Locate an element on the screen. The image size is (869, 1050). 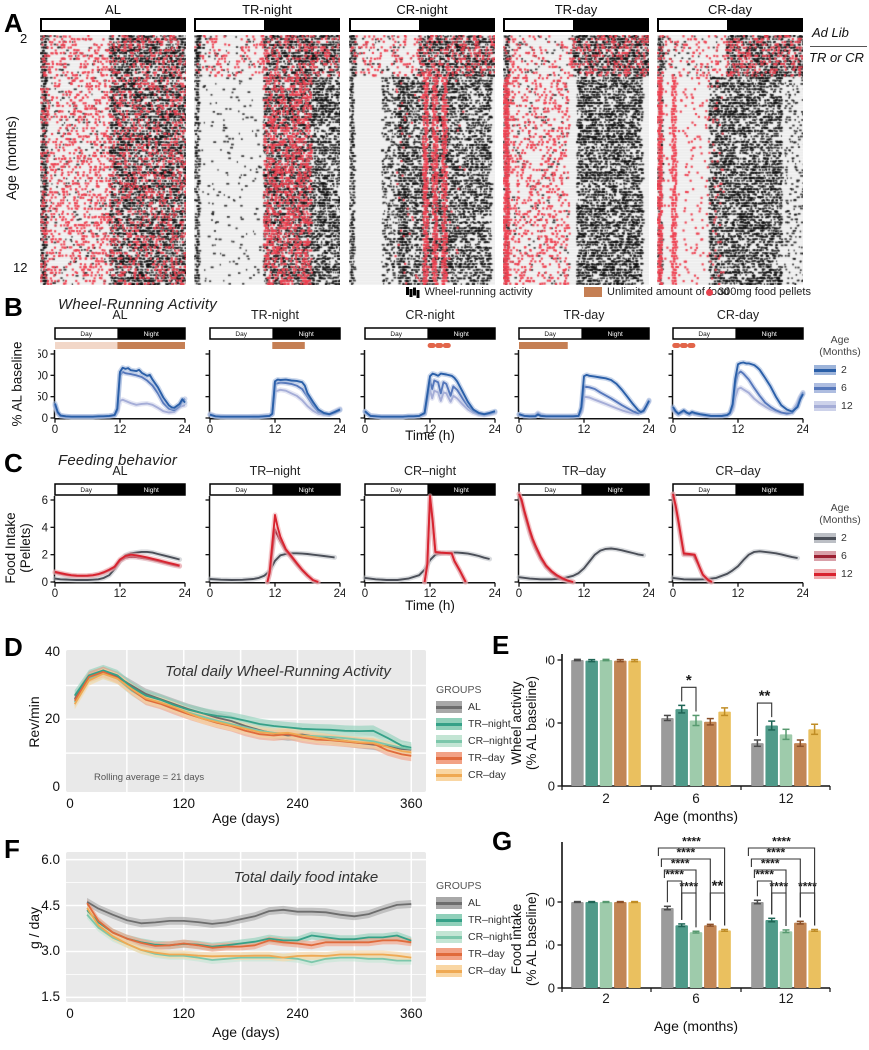
actogram-CR-night is located at coordinates (422, 160).